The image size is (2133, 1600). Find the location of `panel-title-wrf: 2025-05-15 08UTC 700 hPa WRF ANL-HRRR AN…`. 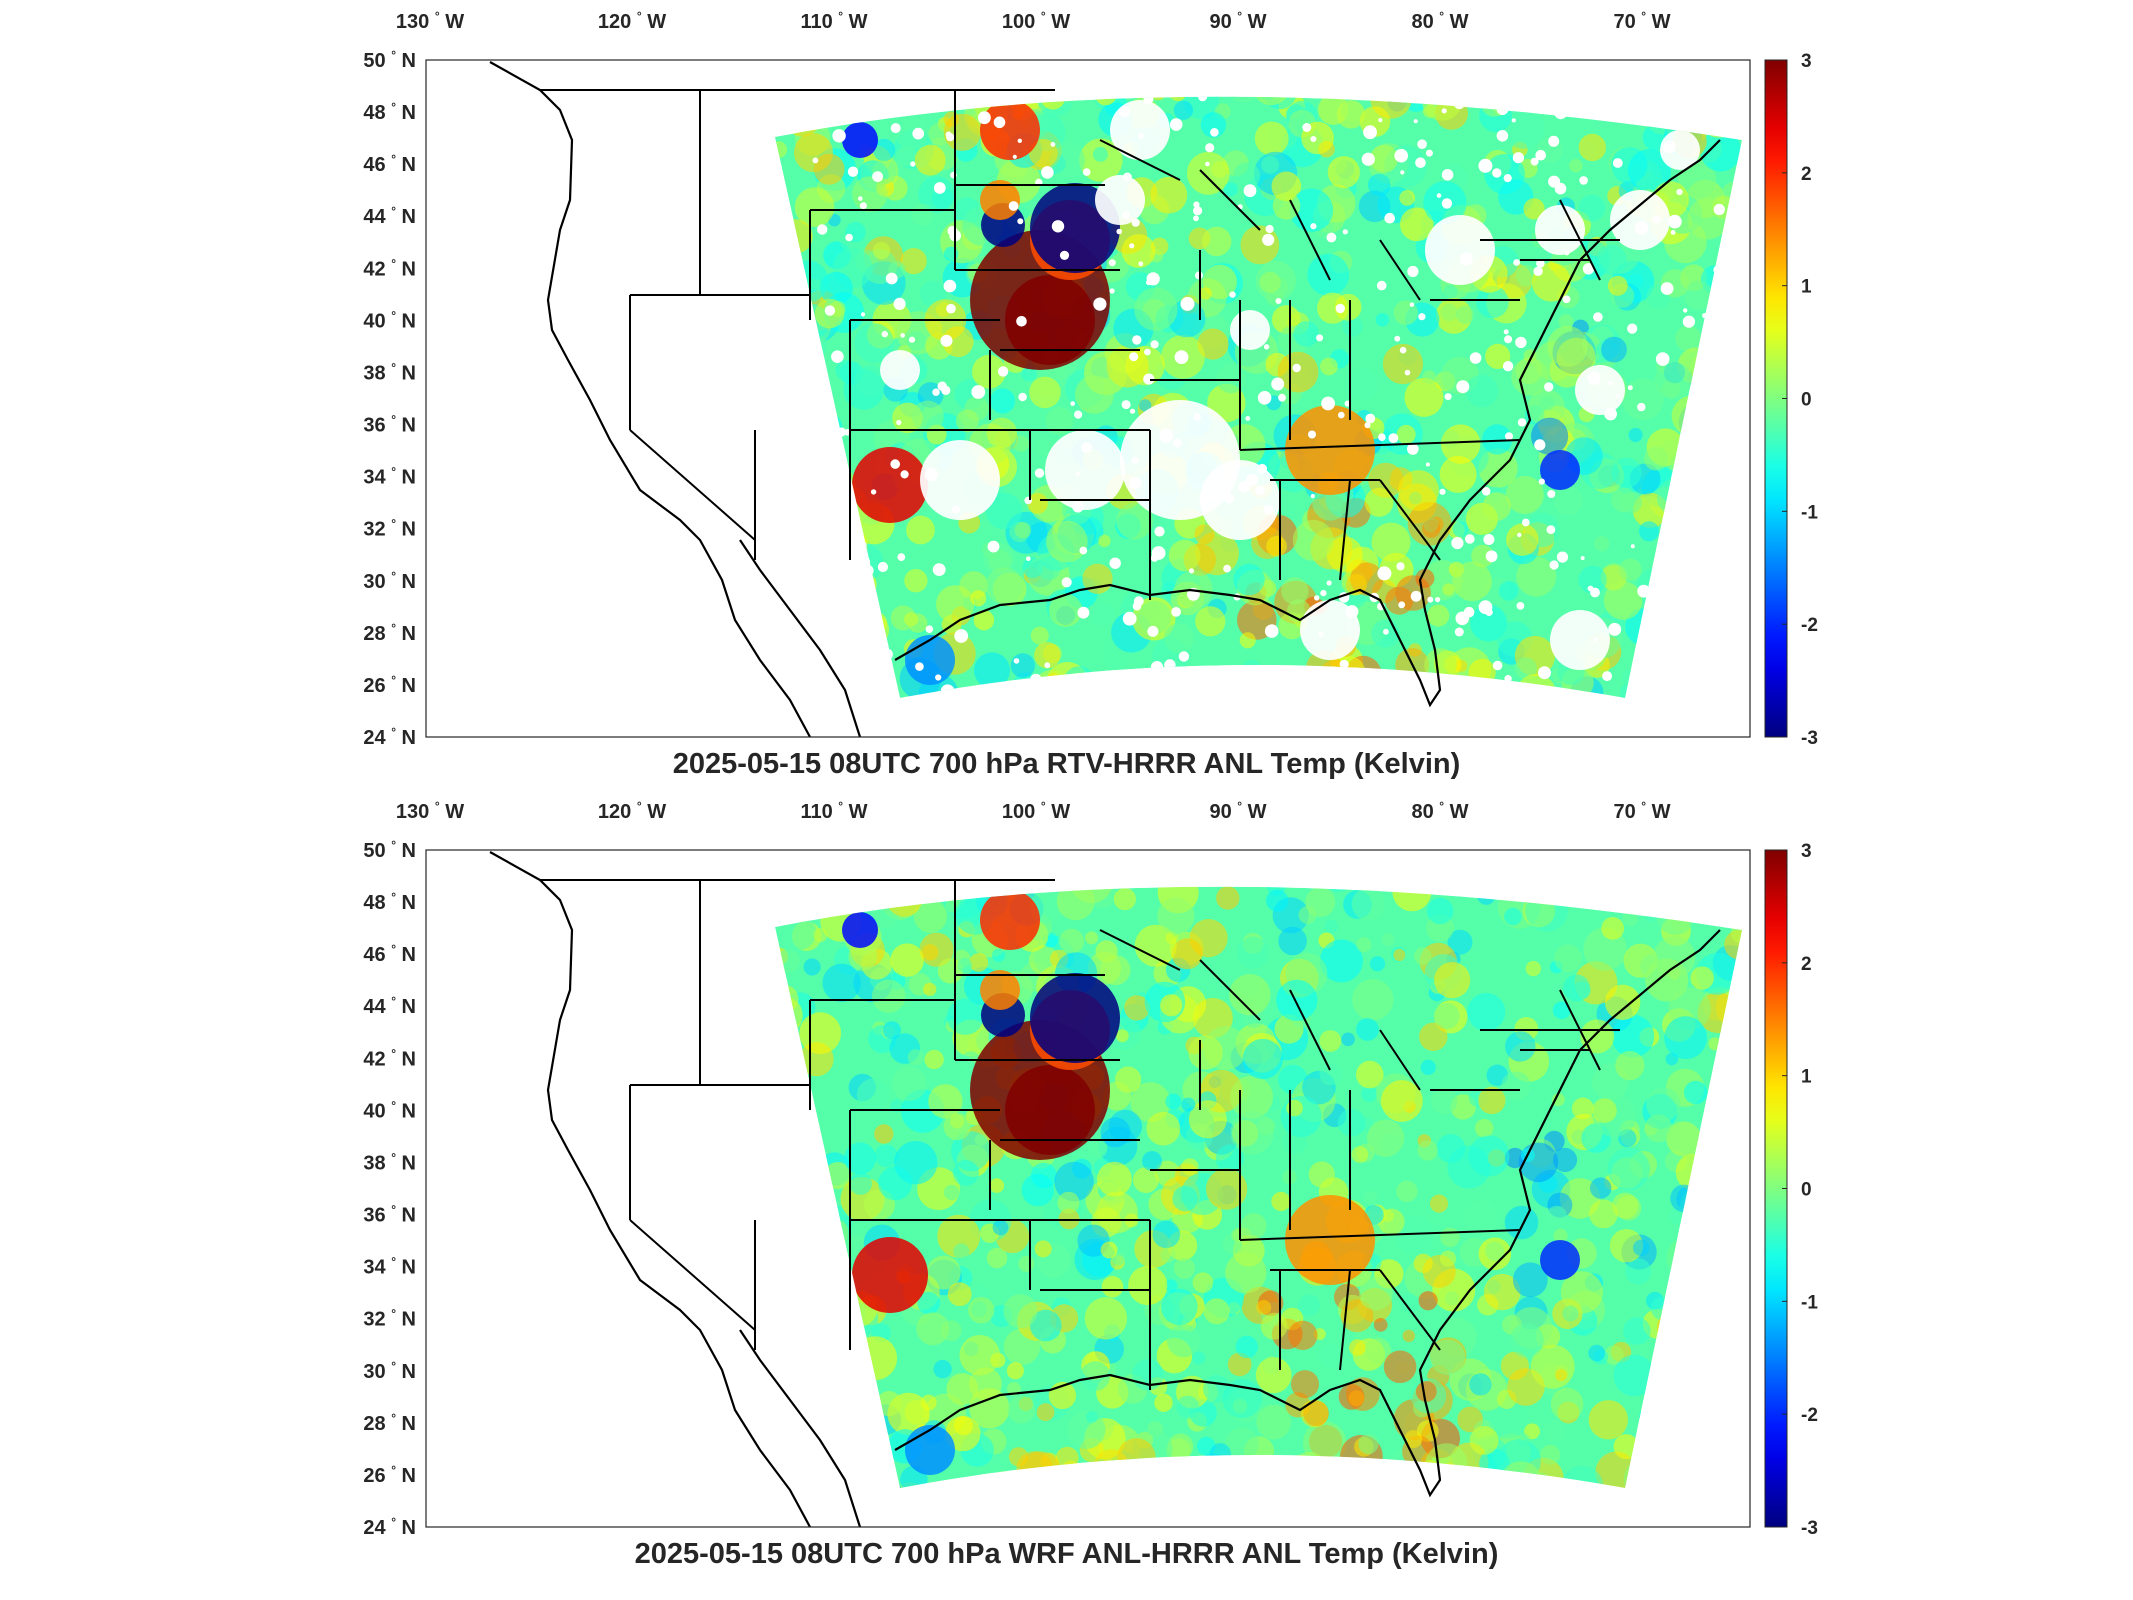

panel-title-wrf: 2025-05-15 08UTC 700 hPa WRF ANL-HRRR AN… is located at coordinates (1066, 1554).